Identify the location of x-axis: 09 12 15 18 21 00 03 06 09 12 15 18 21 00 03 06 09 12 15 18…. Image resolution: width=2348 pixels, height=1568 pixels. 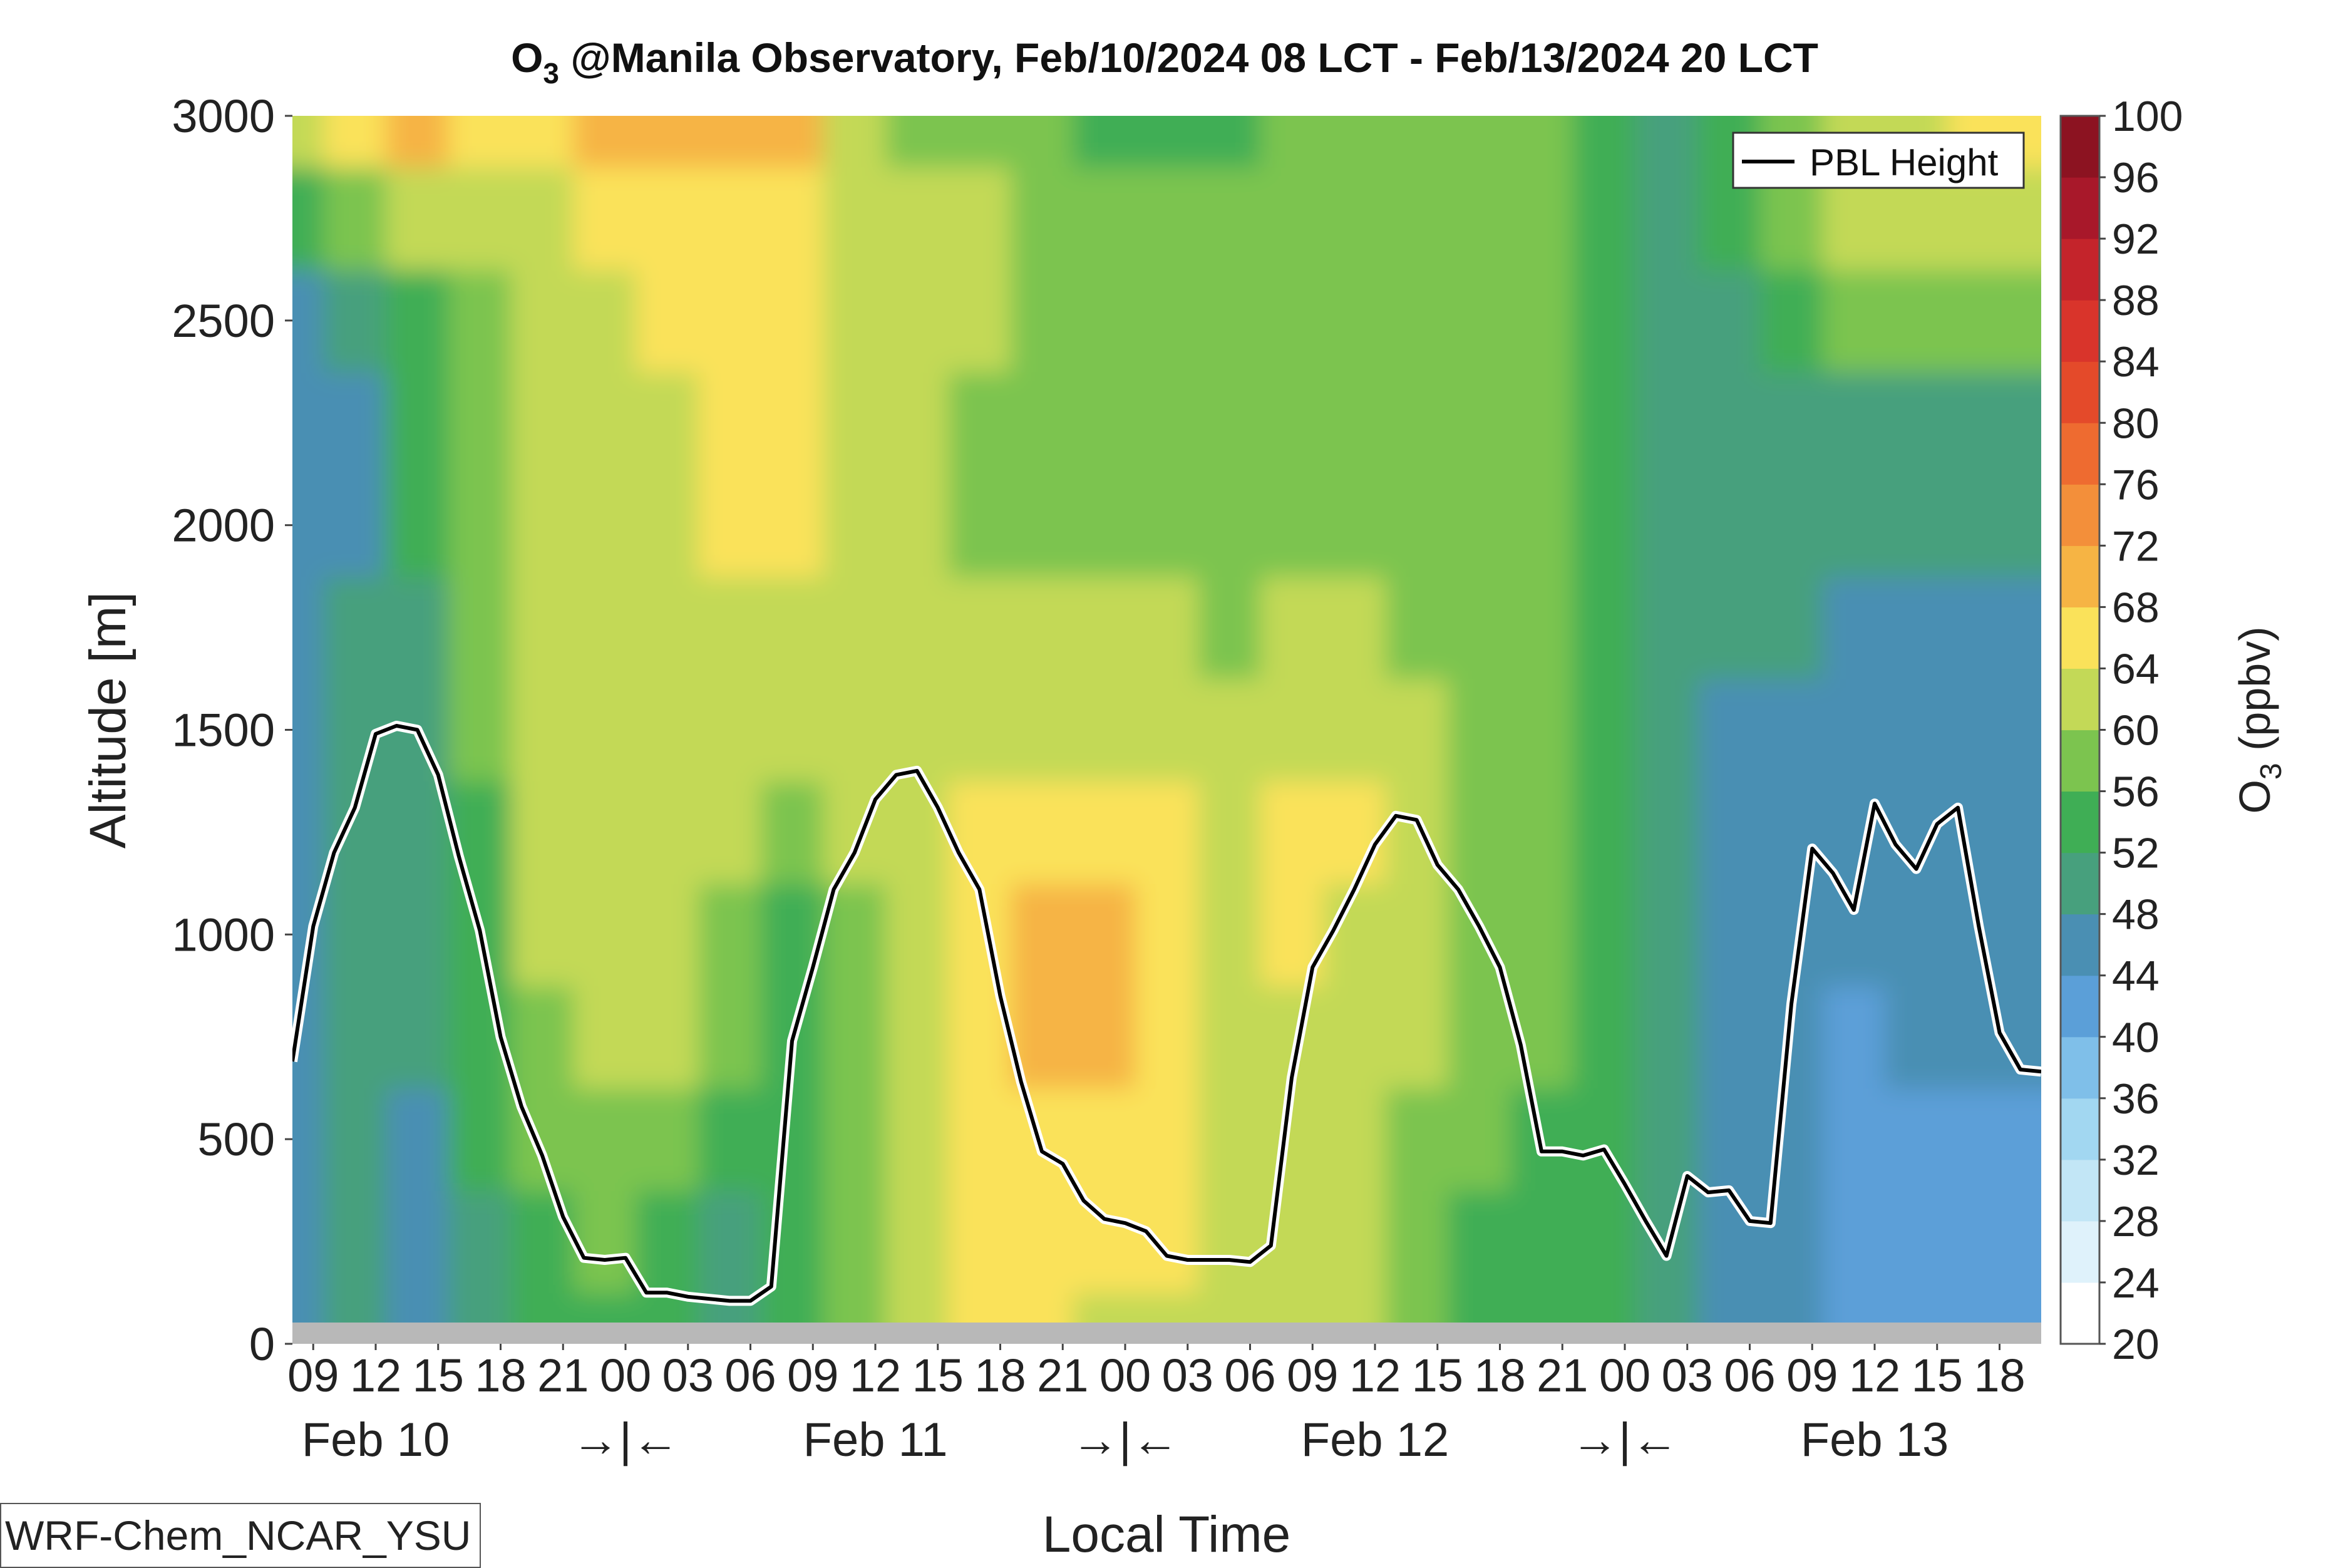
(1156, 1405).